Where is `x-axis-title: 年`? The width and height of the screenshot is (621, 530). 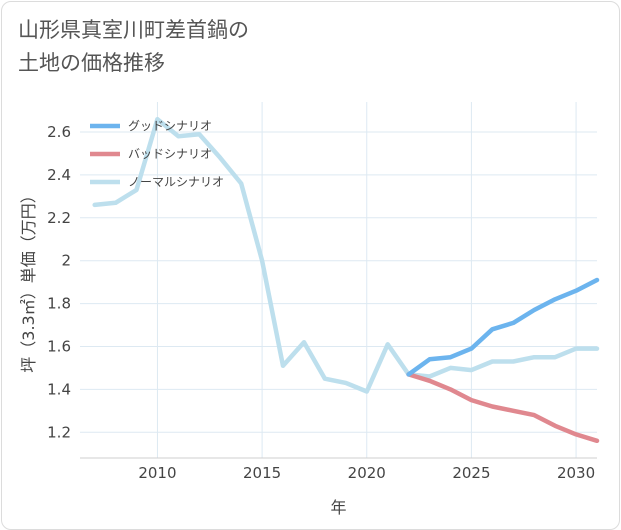
x-axis-title: 年 is located at coordinates (338, 507).